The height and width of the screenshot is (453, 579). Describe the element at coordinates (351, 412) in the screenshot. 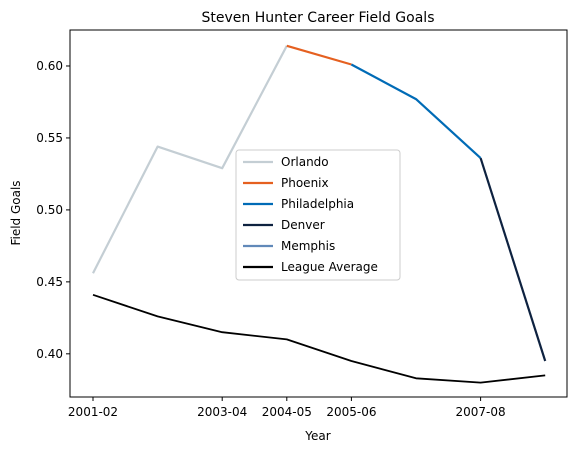

I see `x-tick-label: 2005-06` at that location.